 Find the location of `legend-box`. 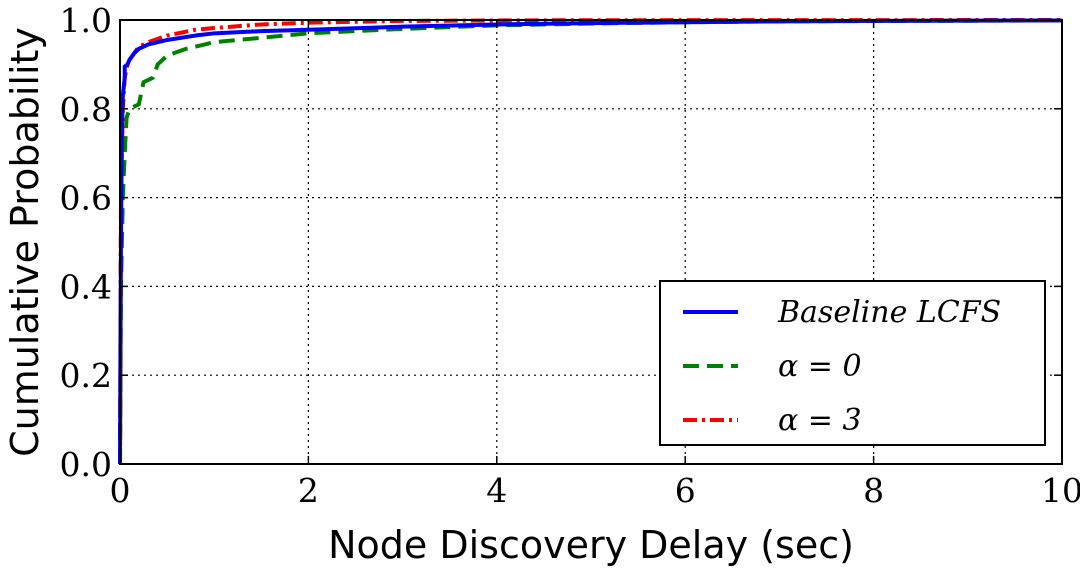

legend-box is located at coordinates (852, 363).